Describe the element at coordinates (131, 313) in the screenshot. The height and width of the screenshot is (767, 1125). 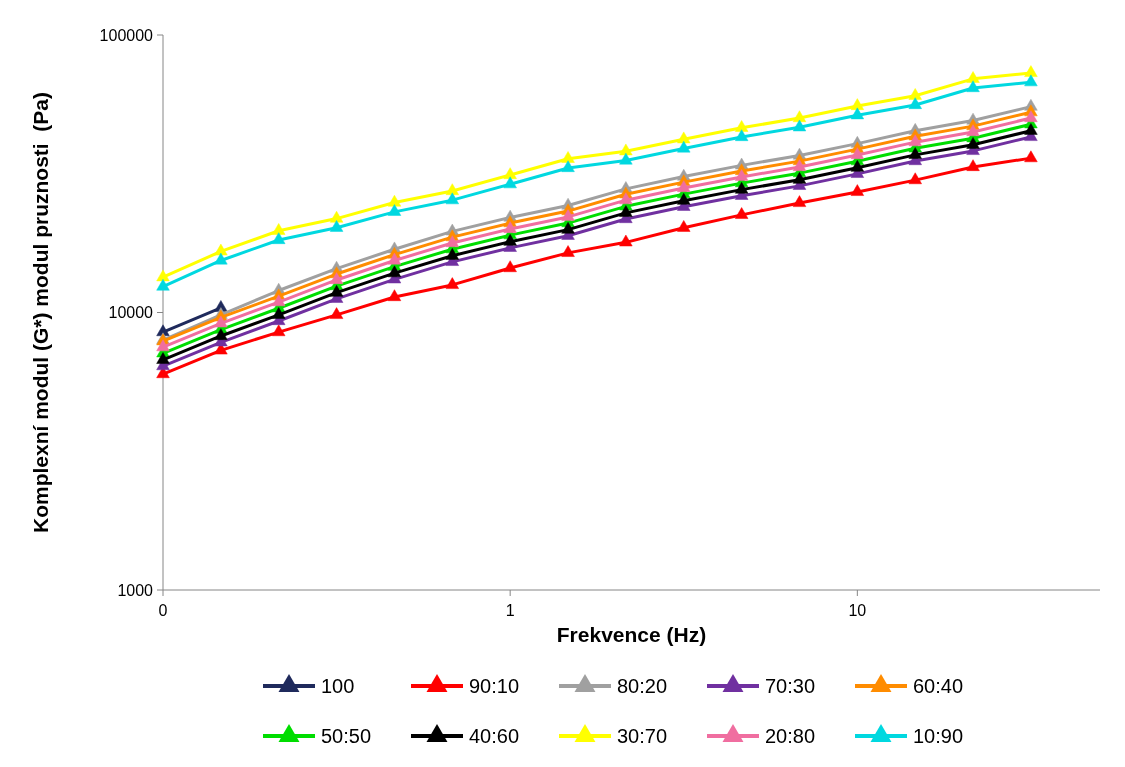
I see `y-tick-label: 10000` at that location.